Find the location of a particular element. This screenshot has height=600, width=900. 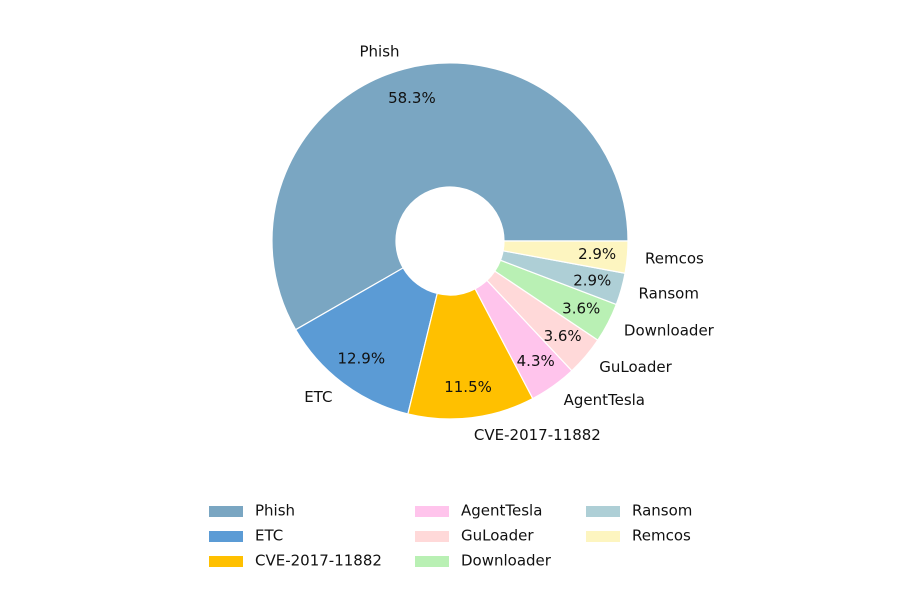

legend-label: Phish is located at coordinates (275, 511).